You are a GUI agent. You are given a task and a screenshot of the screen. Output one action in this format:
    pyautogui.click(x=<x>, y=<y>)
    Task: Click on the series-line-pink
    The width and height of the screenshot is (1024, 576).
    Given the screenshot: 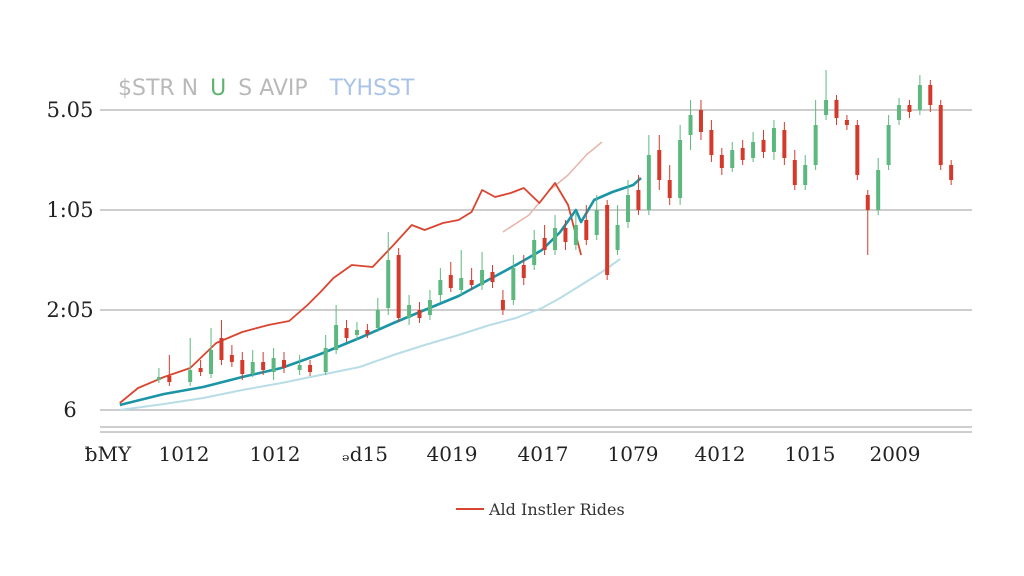 What is the action you would take?
    pyautogui.click(x=552, y=187)
    